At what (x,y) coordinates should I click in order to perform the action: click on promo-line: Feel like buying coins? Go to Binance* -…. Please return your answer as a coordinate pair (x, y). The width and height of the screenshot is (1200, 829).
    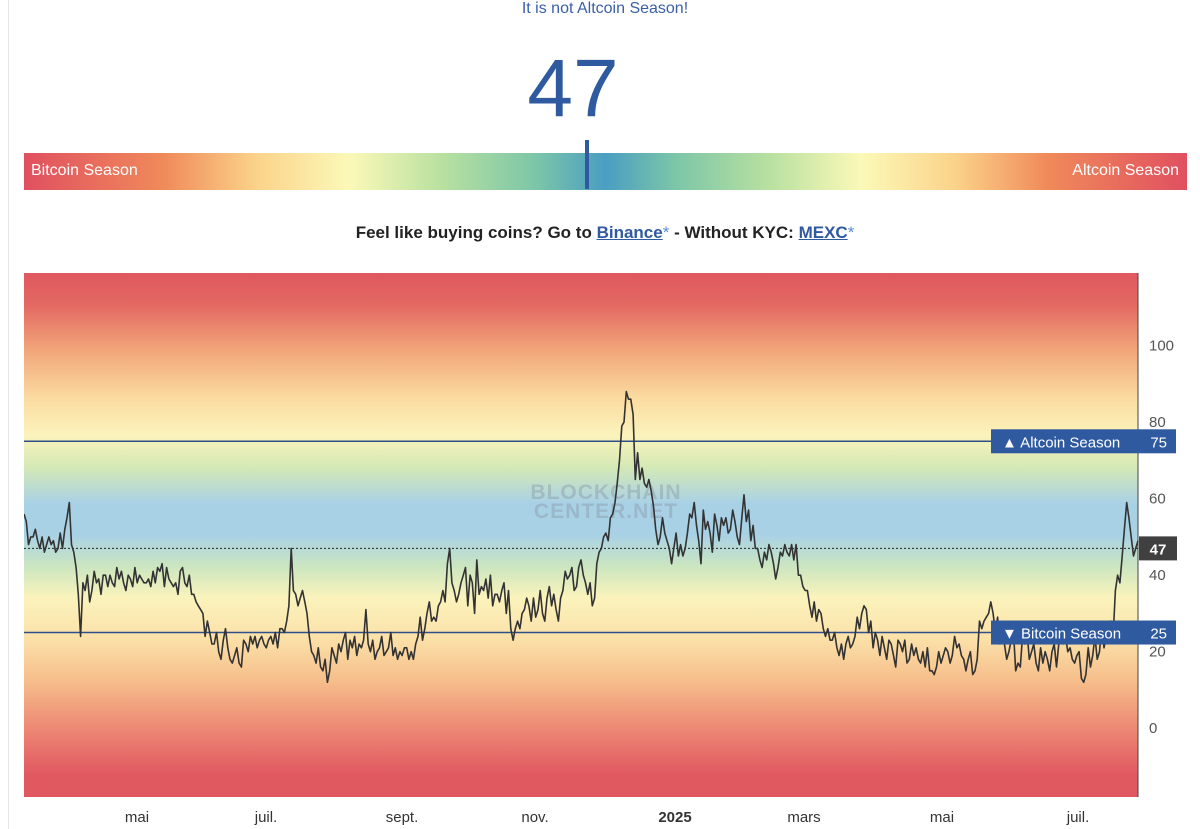
    Looking at the image, I should click on (600, 233).